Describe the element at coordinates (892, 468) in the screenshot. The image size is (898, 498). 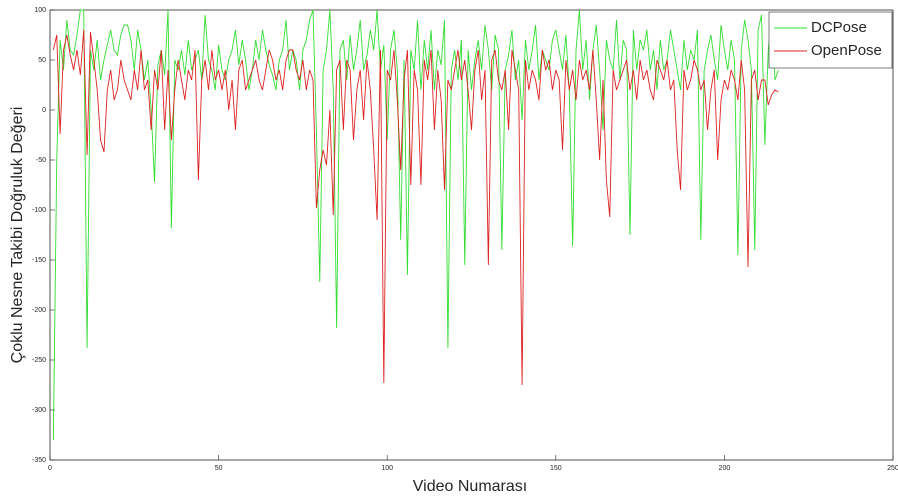
I see `x-tick-label: 250` at that location.